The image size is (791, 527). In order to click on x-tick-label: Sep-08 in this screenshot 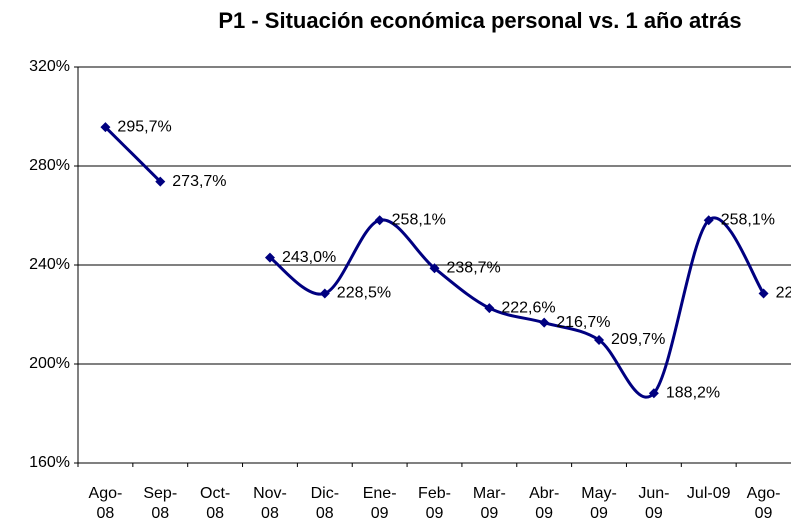, I will do `click(160, 503)`.